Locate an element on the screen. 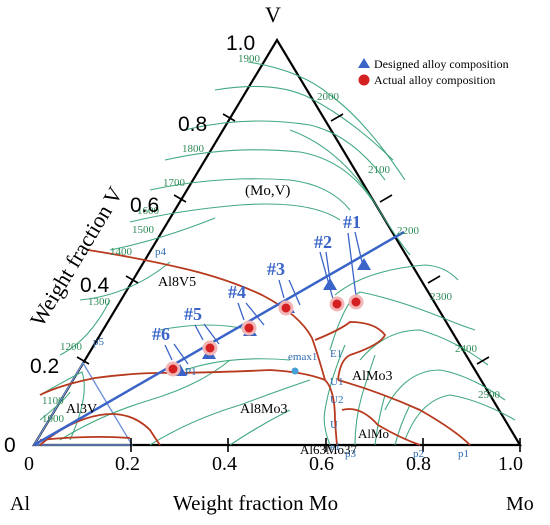  x-axis-title: Weight fraction Mo is located at coordinates (255, 503).